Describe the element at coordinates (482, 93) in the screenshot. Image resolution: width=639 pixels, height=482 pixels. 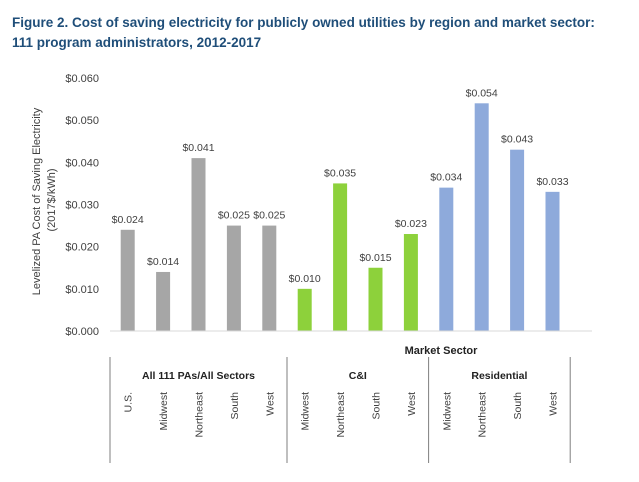
I see `data-label: $0.054` at that location.